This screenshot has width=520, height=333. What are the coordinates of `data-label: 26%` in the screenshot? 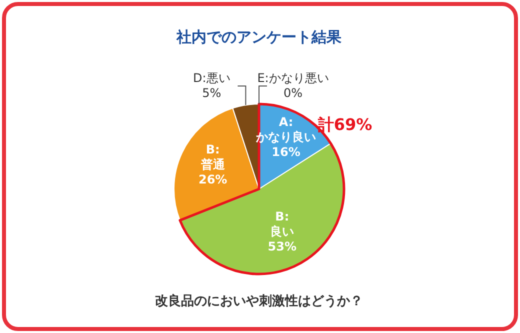 It's located at (213, 179).